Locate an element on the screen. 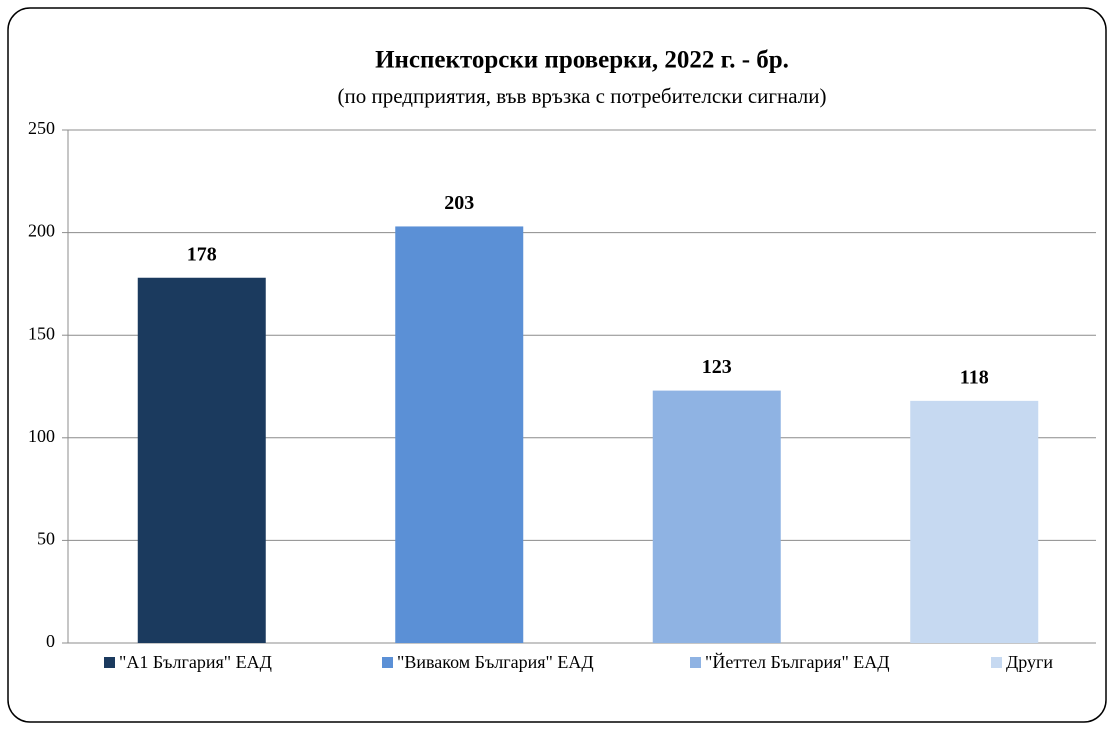 The width and height of the screenshot is (1116, 732). data-label: 178 is located at coordinates (202, 254).